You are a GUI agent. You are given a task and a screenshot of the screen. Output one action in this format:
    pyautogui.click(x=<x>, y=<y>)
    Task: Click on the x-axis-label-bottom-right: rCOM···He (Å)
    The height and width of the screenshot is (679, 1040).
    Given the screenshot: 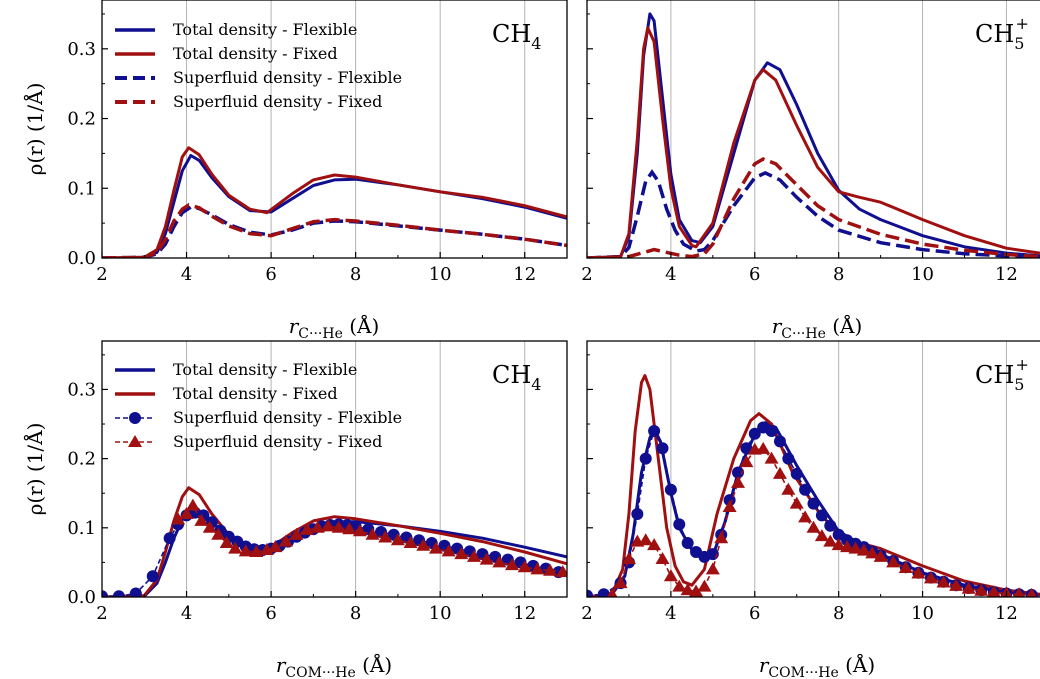 What is the action you would take?
    pyautogui.click(x=817, y=665)
    